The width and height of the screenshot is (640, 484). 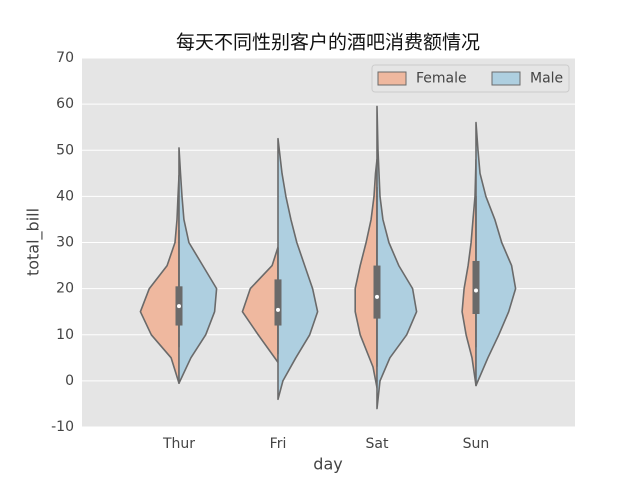 I want to click on x-tick-label: Sat, so click(x=377, y=444).